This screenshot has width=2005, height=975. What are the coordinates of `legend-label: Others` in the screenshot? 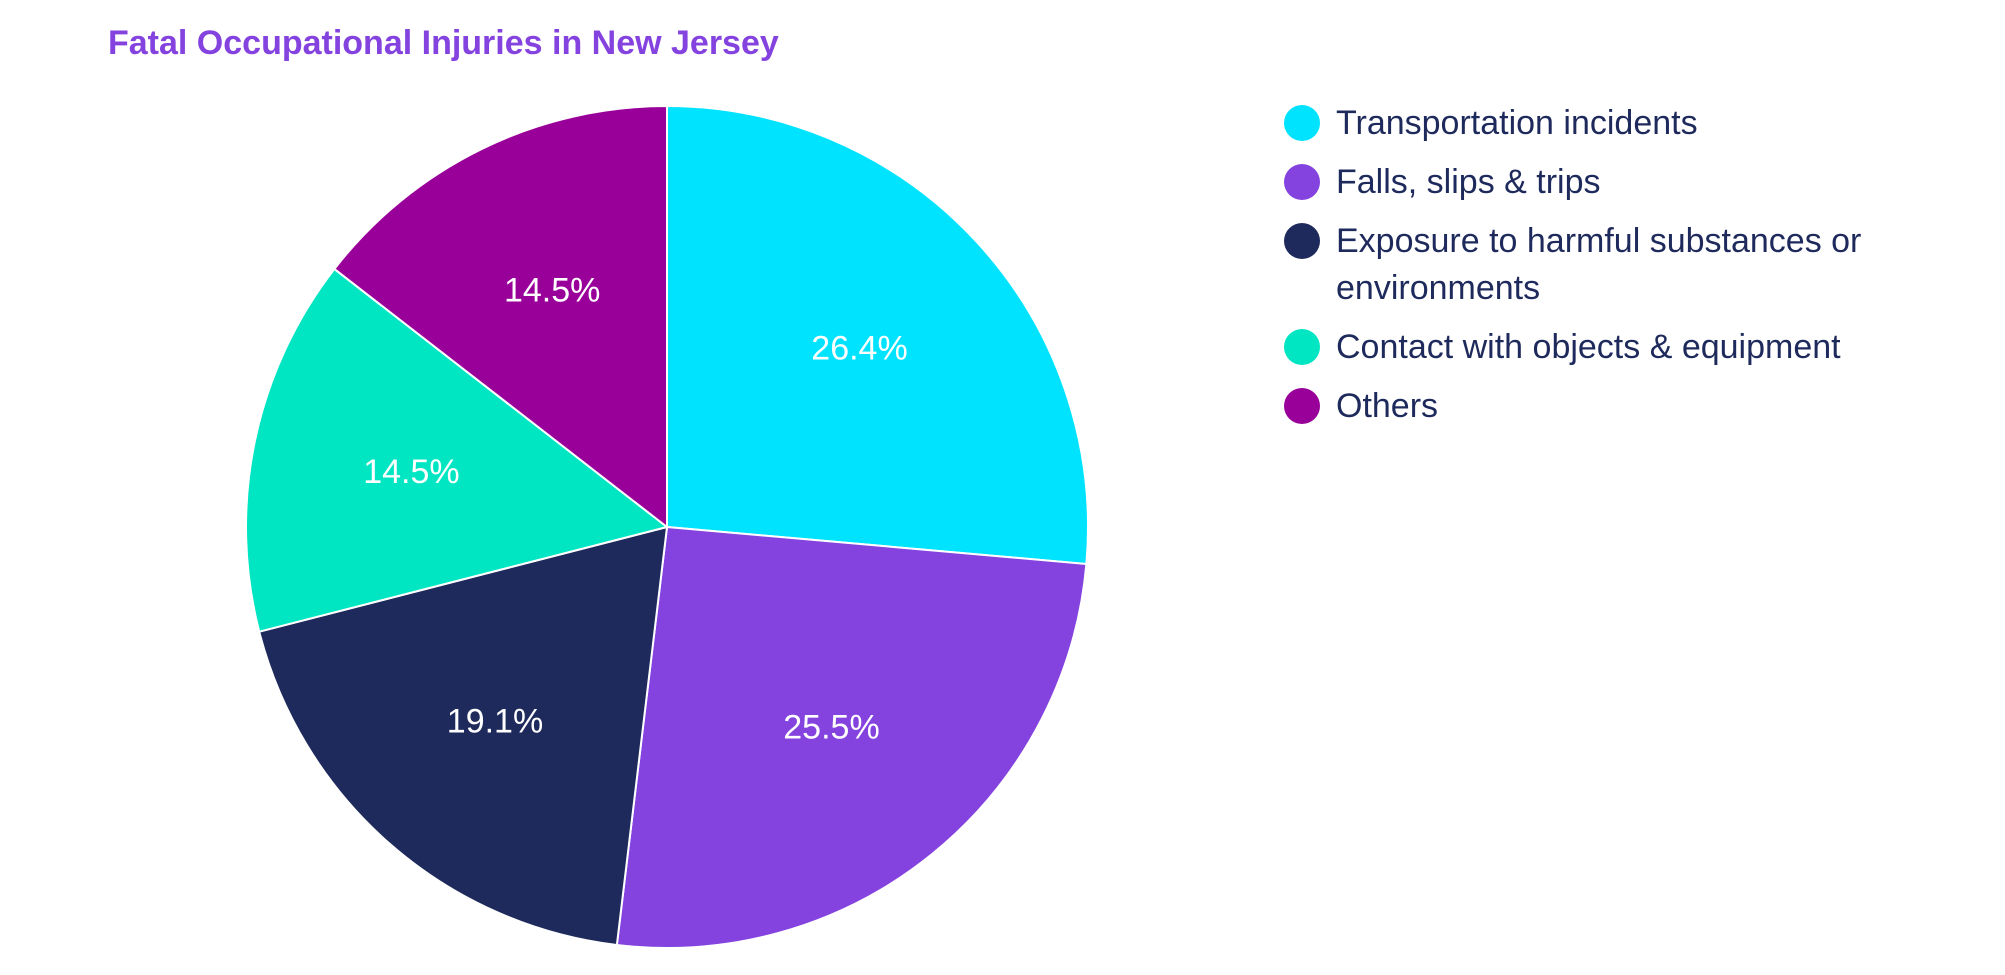 It's located at (1387, 406).